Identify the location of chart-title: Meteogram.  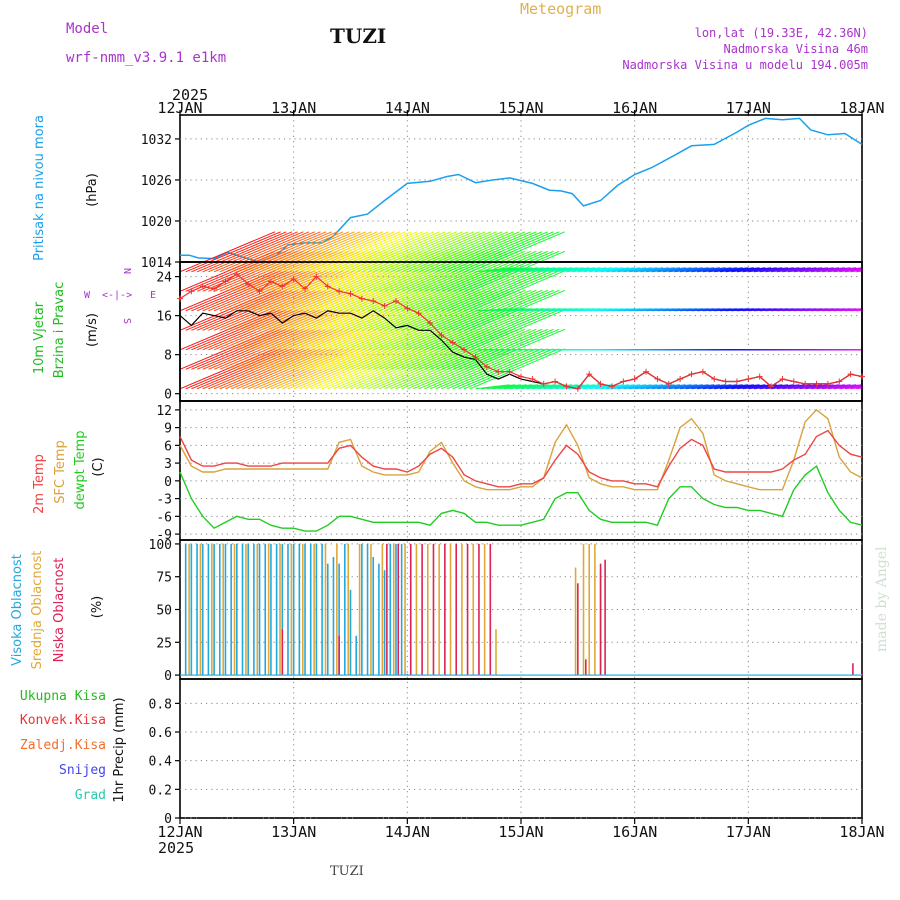
(560, 9).